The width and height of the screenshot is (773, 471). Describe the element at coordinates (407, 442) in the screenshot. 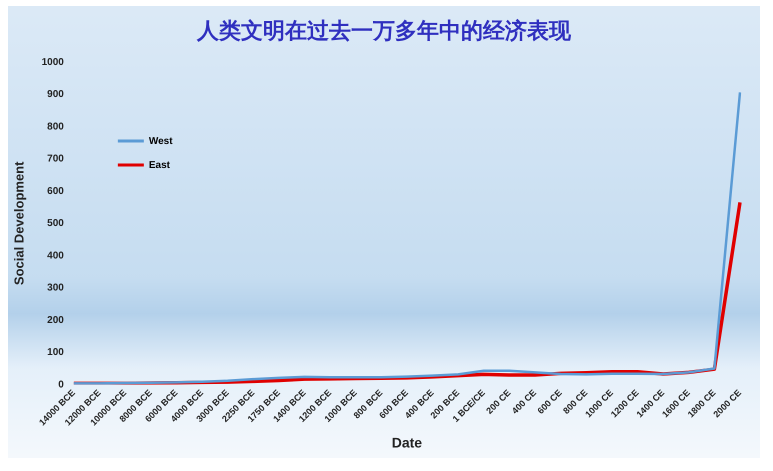

I see `x-axis-title: Date` at that location.